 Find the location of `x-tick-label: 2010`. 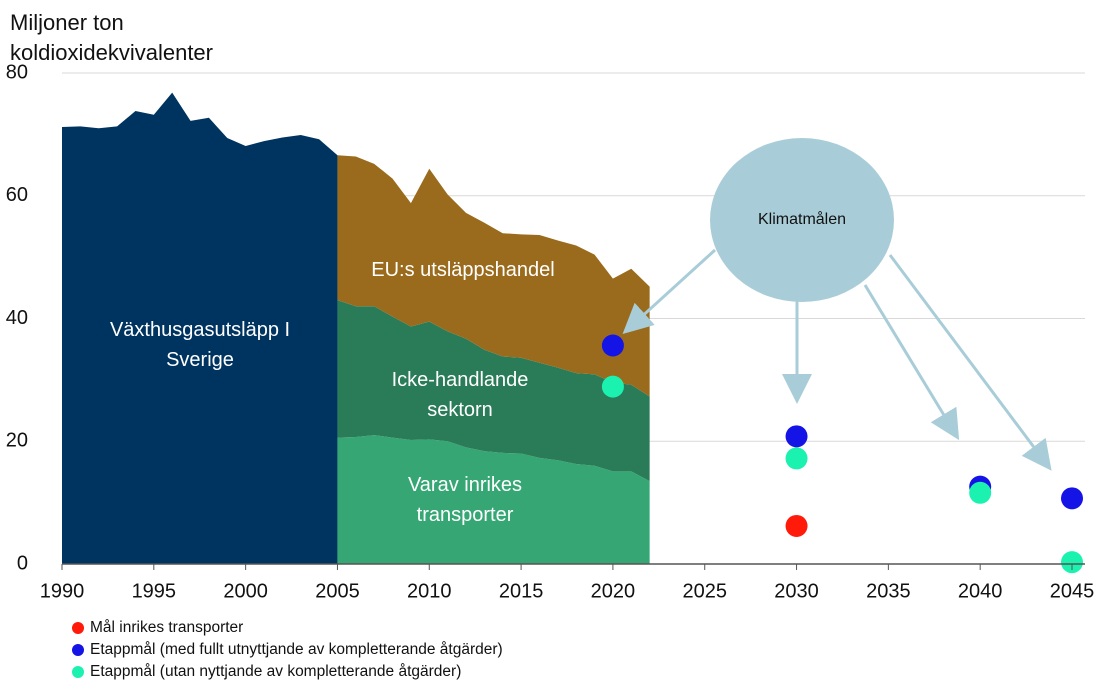

x-tick-label: 2010 is located at coordinates (429, 591).